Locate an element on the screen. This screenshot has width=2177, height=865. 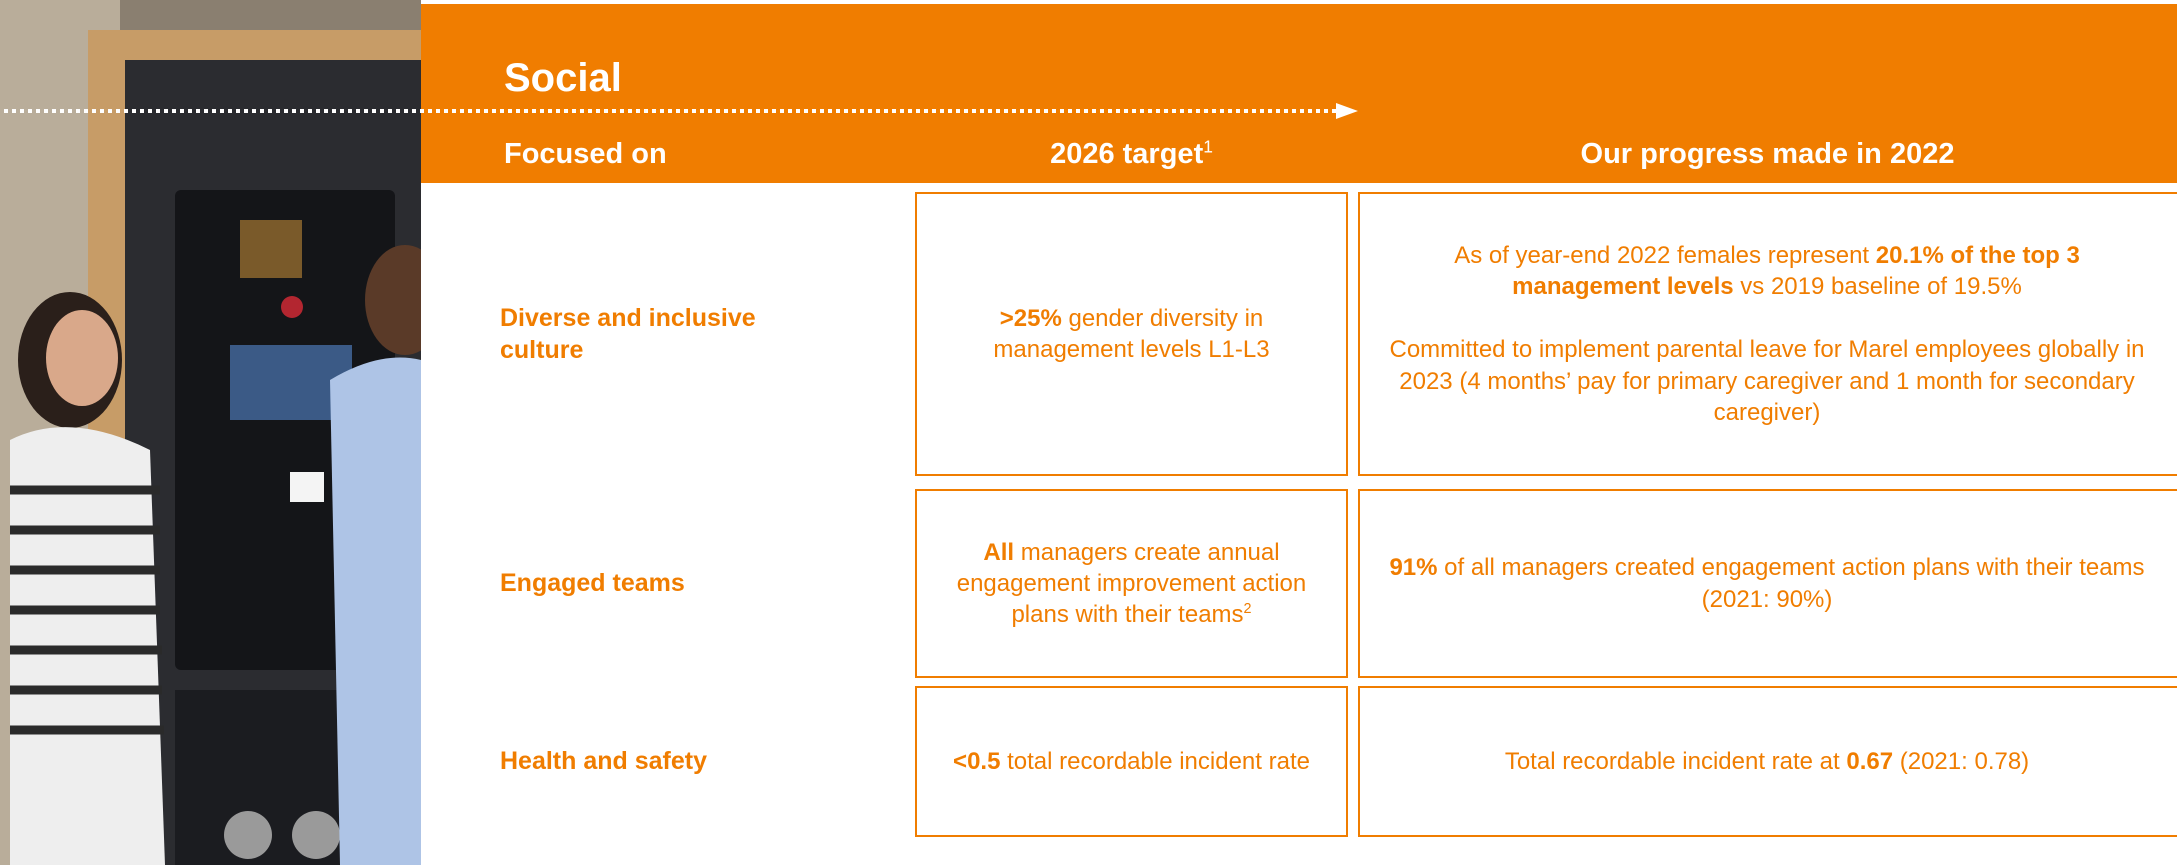
column-header: Focused on is located at coordinates (585, 154).